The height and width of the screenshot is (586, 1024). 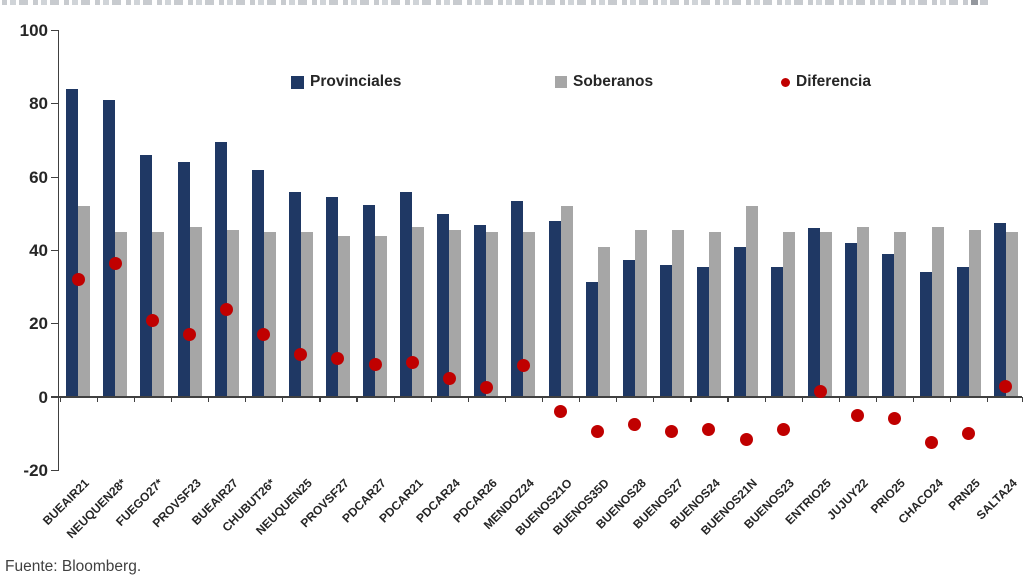 I want to click on source-note: Fuente: Bloomberg., so click(x=73, y=566).